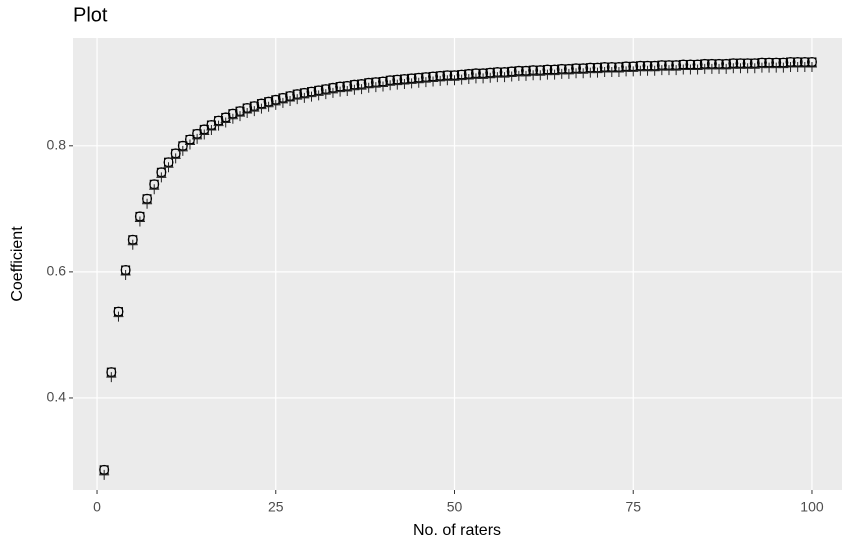  What do you see at coordinates (57, 397) in the screenshot?
I see `y-tick-label: 0.4` at bounding box center [57, 397].